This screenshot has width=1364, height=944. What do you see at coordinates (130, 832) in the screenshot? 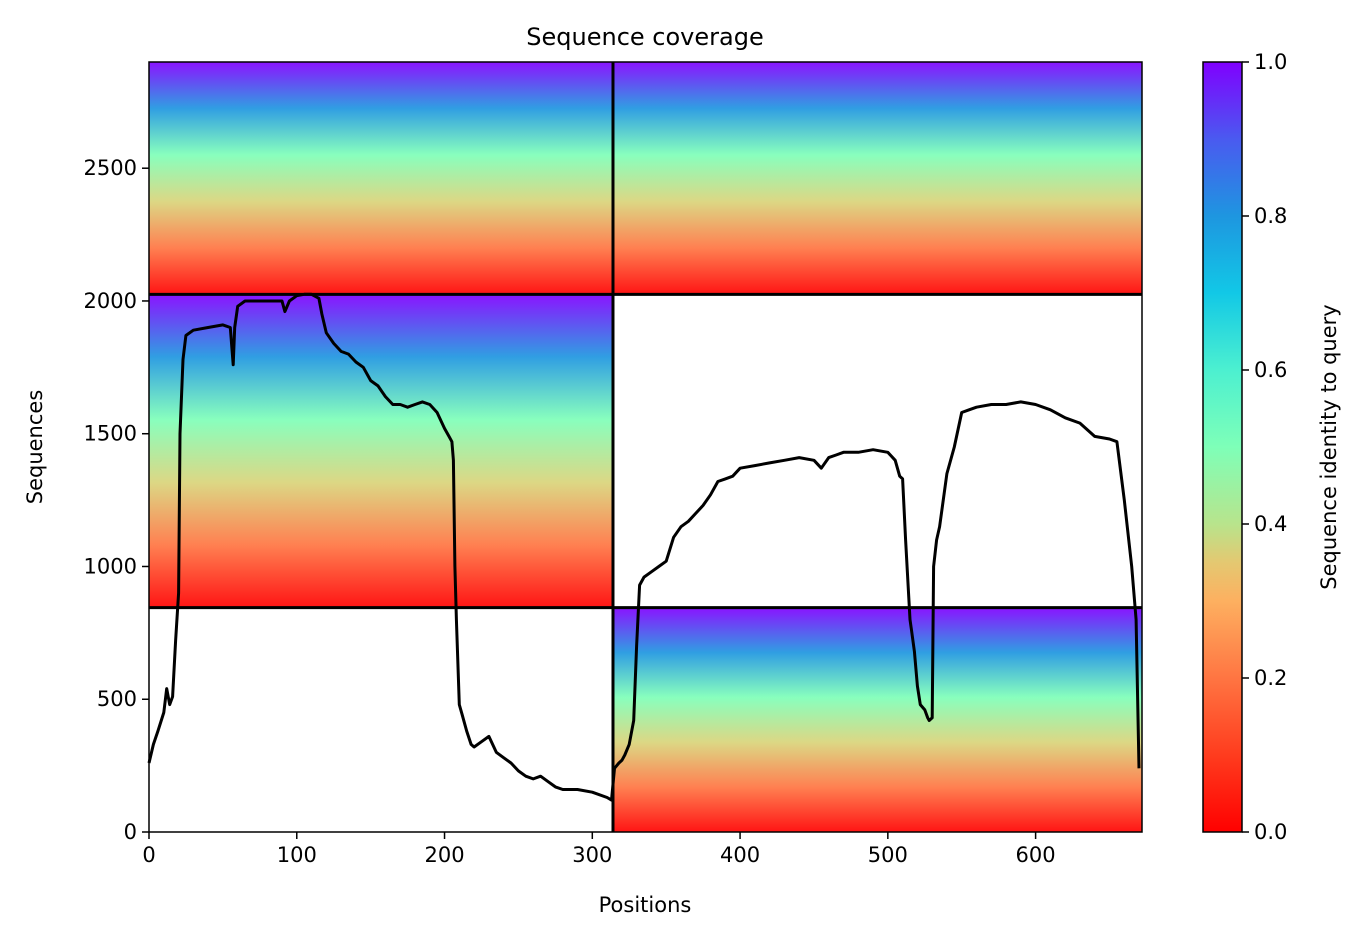
I see `y-tick-label: 0` at bounding box center [130, 832].